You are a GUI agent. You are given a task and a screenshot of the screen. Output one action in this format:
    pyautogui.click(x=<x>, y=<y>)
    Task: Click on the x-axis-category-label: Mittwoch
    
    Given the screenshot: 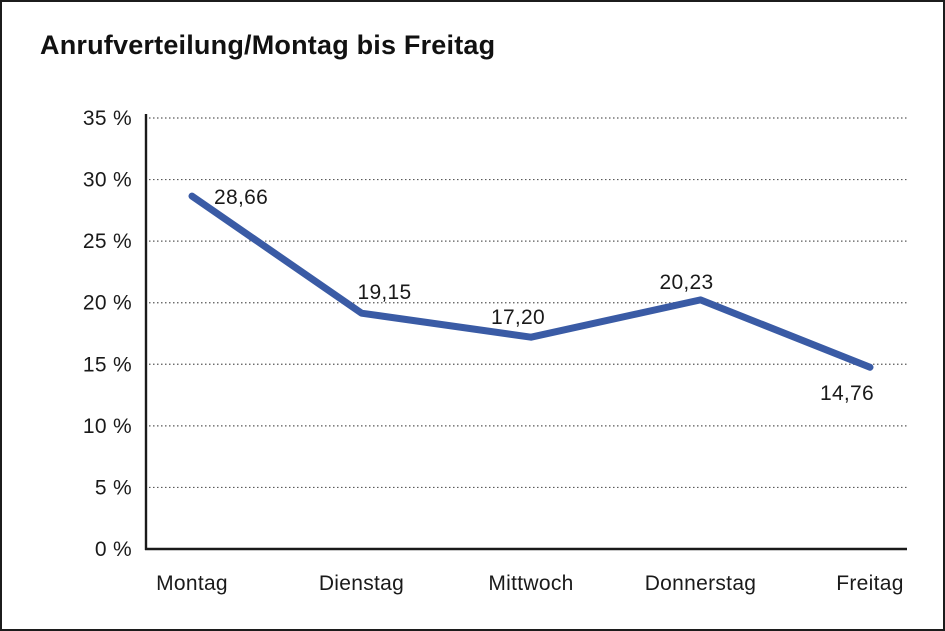 What is the action you would take?
    pyautogui.click(x=530, y=583)
    